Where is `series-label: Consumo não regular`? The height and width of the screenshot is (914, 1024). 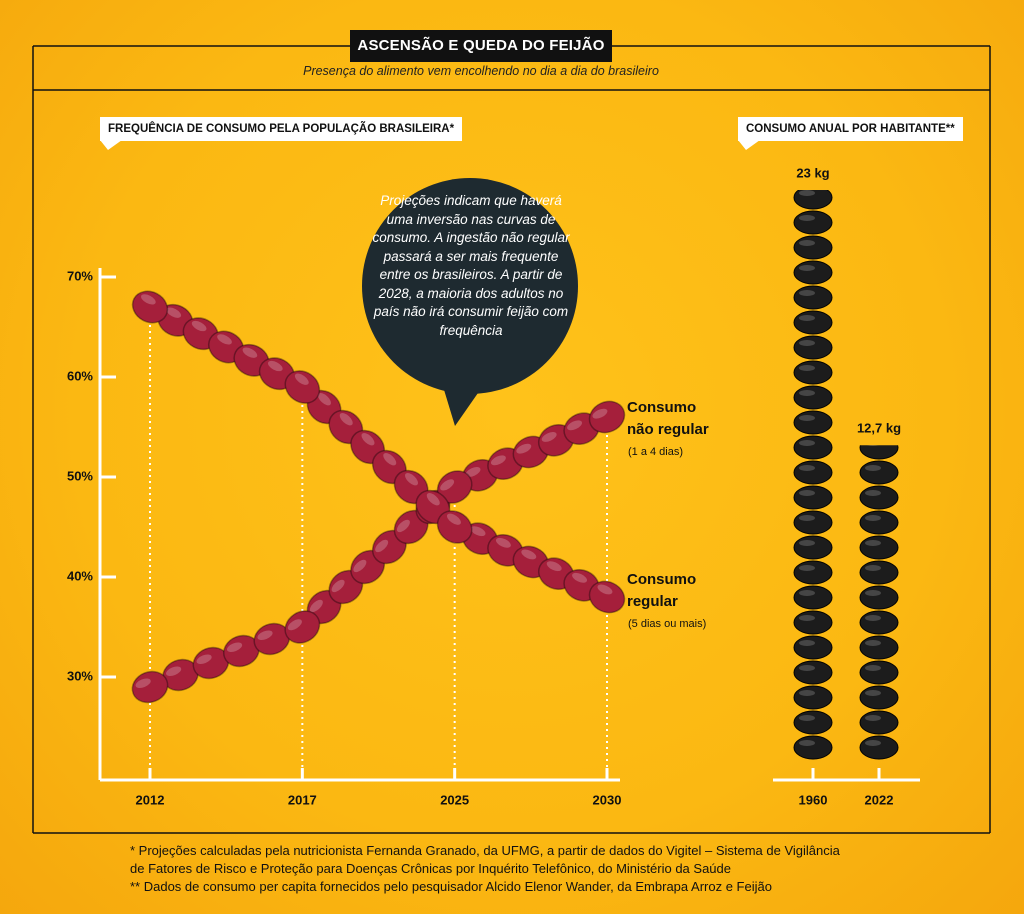 series-label: Consumo não regular is located at coordinates (668, 418).